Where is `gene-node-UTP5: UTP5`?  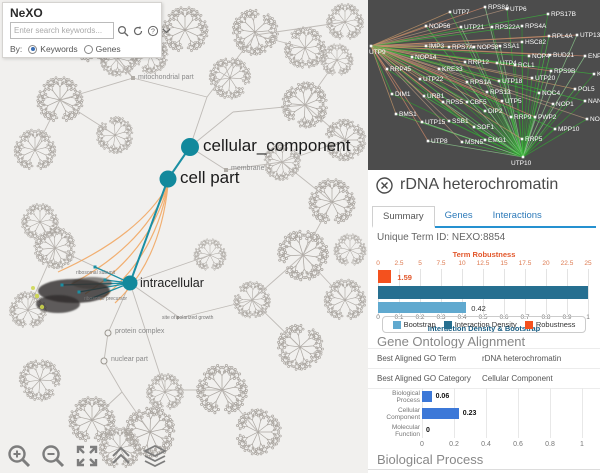
gene-node-UTP5: UTP5 is located at coordinates (513, 101).